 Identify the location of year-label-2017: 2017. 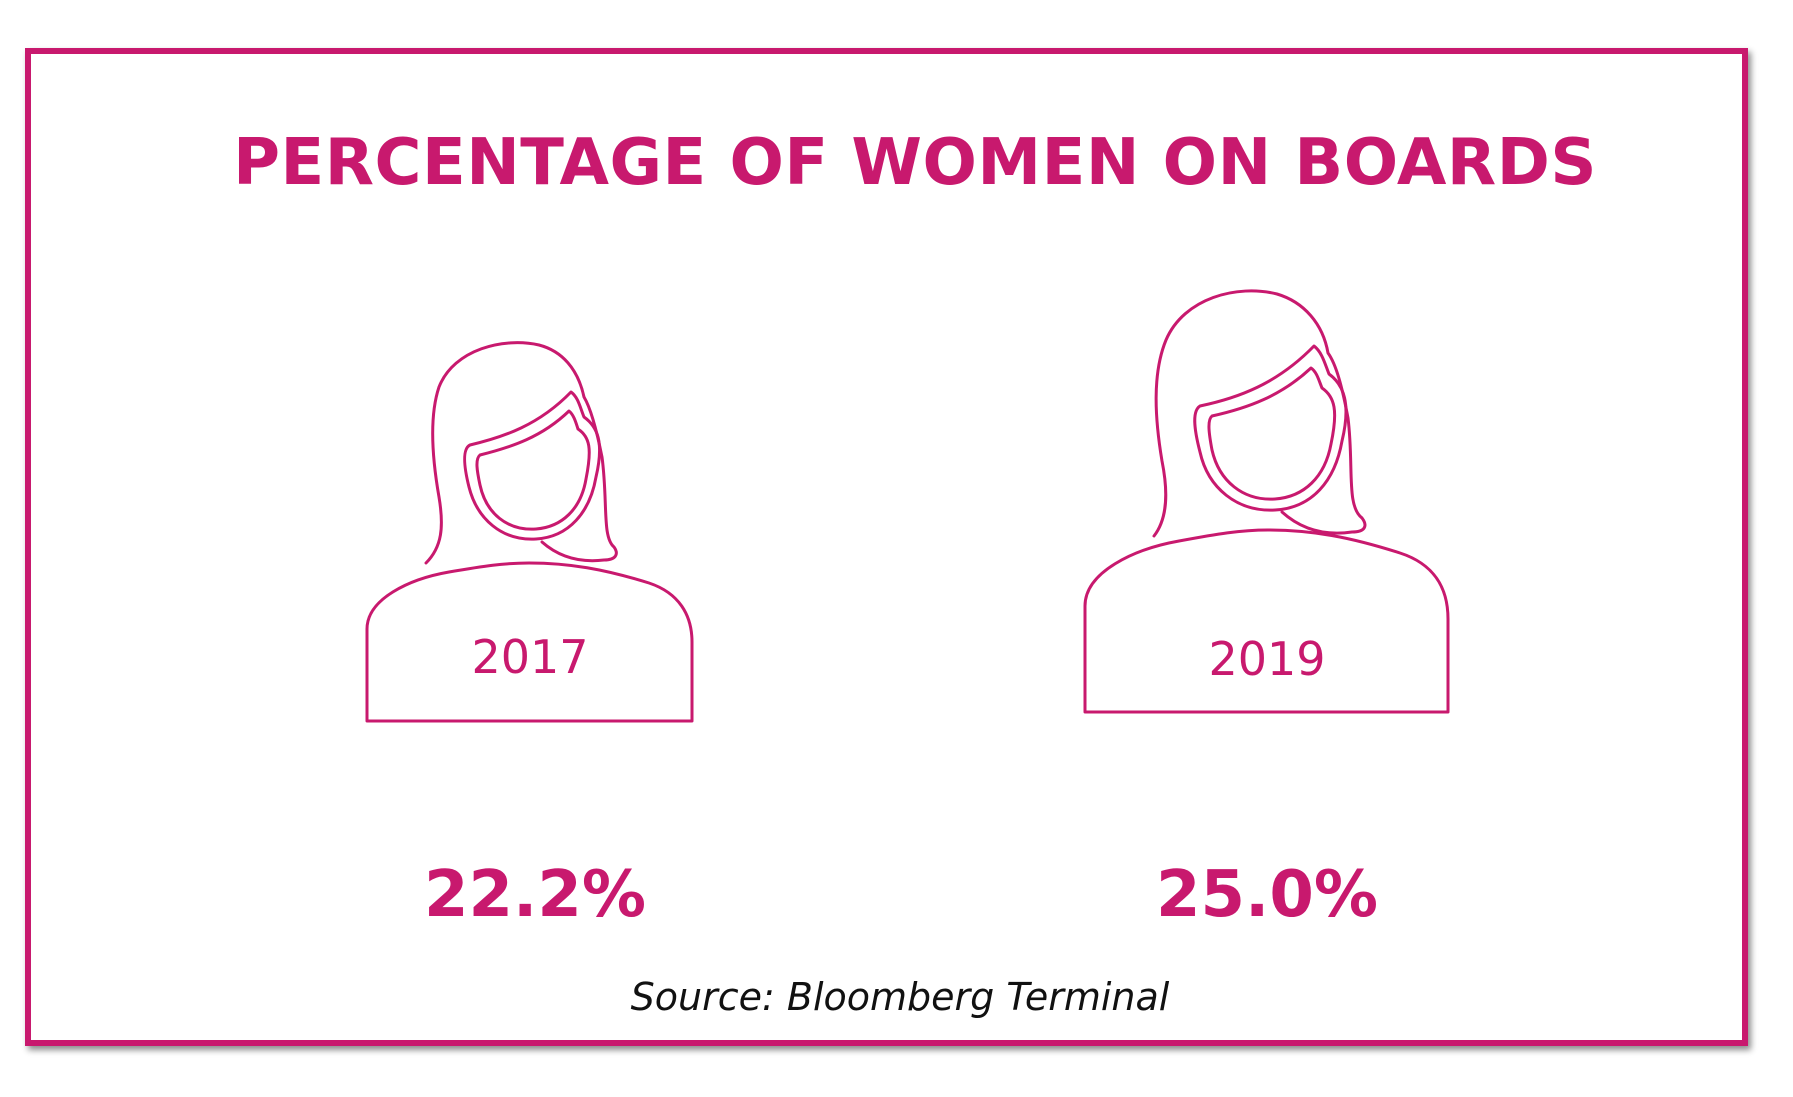
(530, 657).